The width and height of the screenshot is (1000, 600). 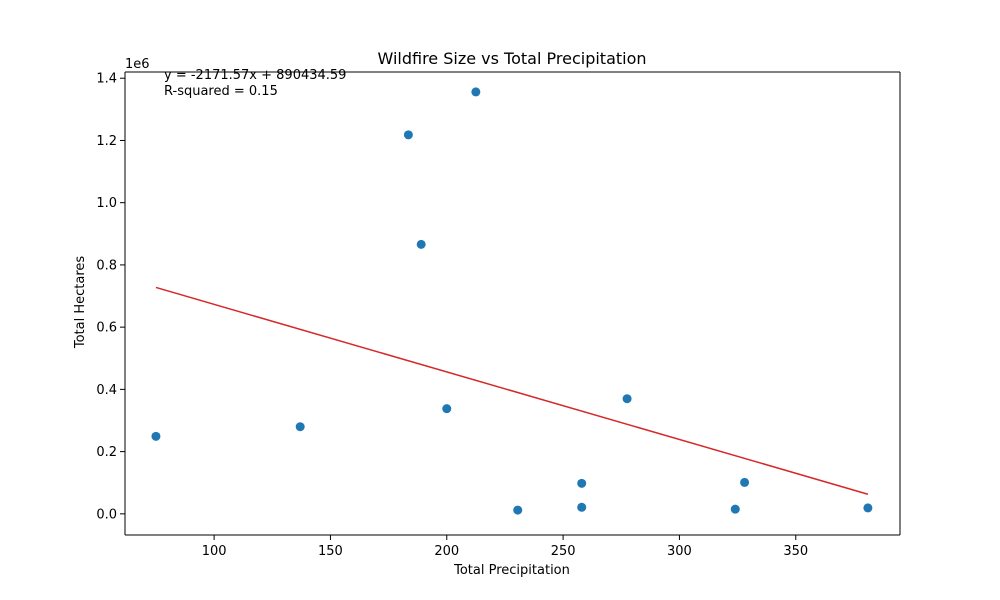 I want to click on y-tick-label: 1.4, so click(x=106, y=79).